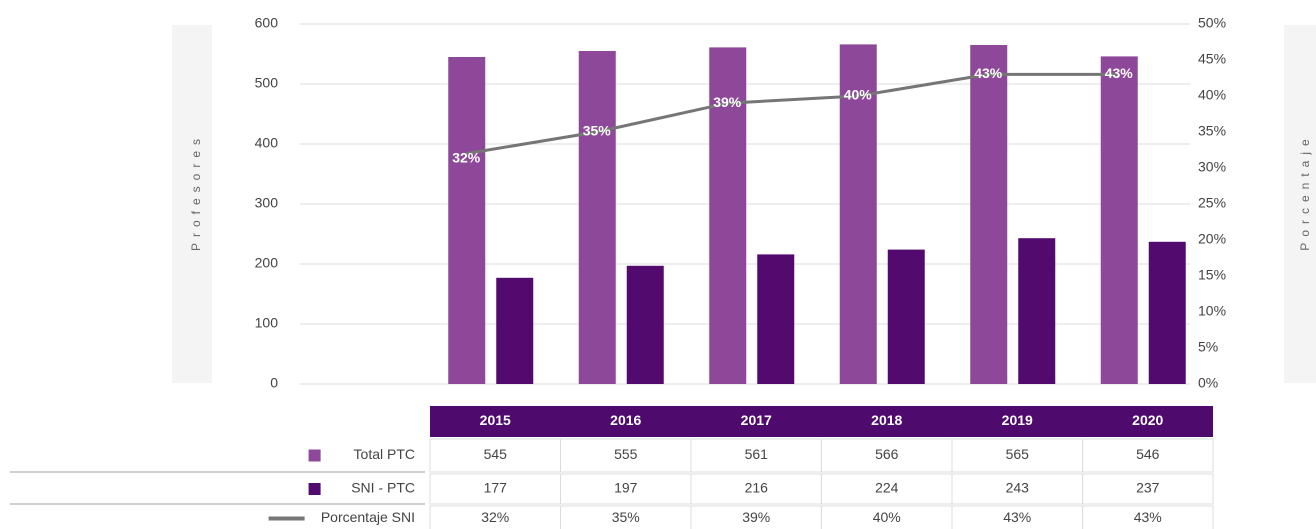  I want to click on y-axis-label: Profesores, so click(196, 192).